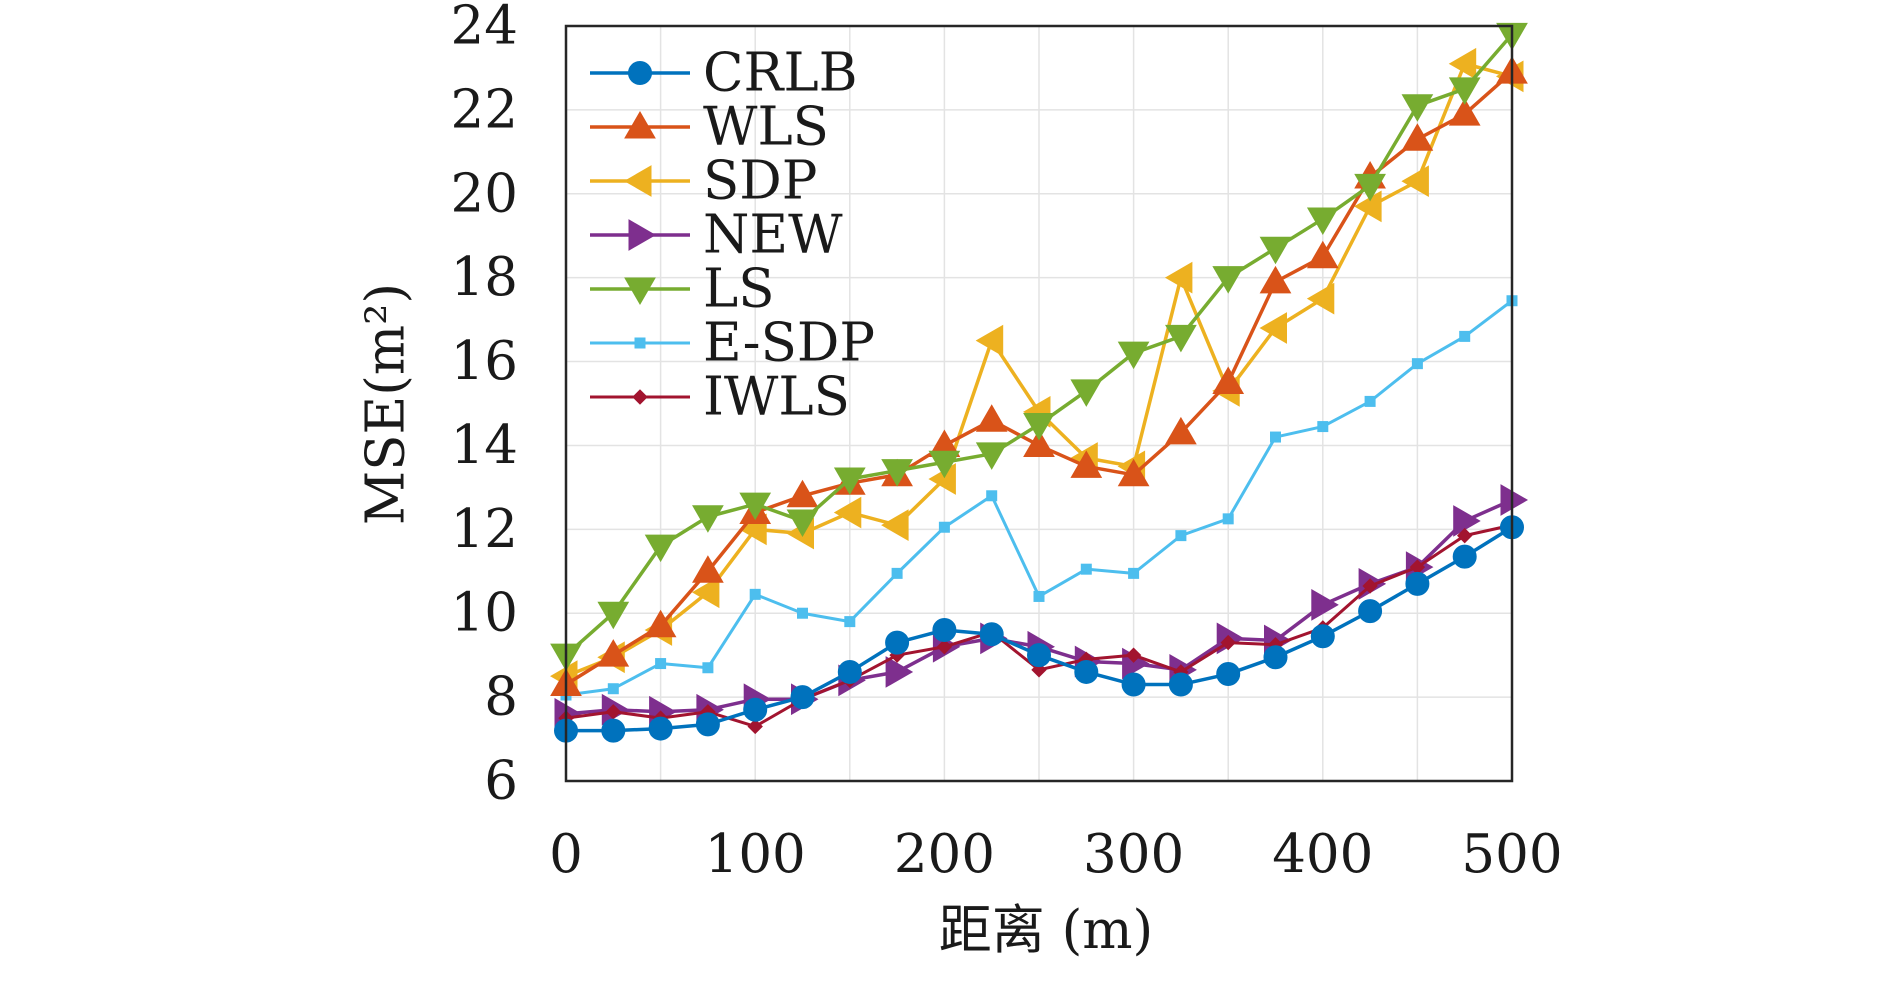 This screenshot has height=983, width=1890. Describe the element at coordinates (1511, 854) in the screenshot. I see `x-tick-label: 500` at that location.